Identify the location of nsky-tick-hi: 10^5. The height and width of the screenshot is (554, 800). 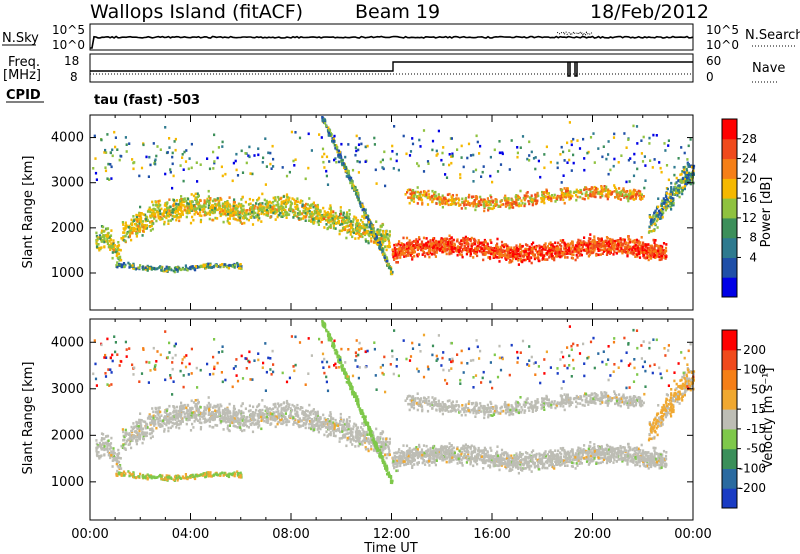
(68, 30).